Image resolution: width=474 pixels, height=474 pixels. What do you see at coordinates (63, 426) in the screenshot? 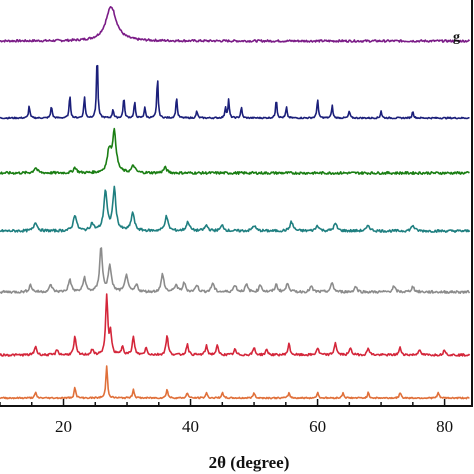
I see `x-tick-label: 20` at bounding box center [63, 426].